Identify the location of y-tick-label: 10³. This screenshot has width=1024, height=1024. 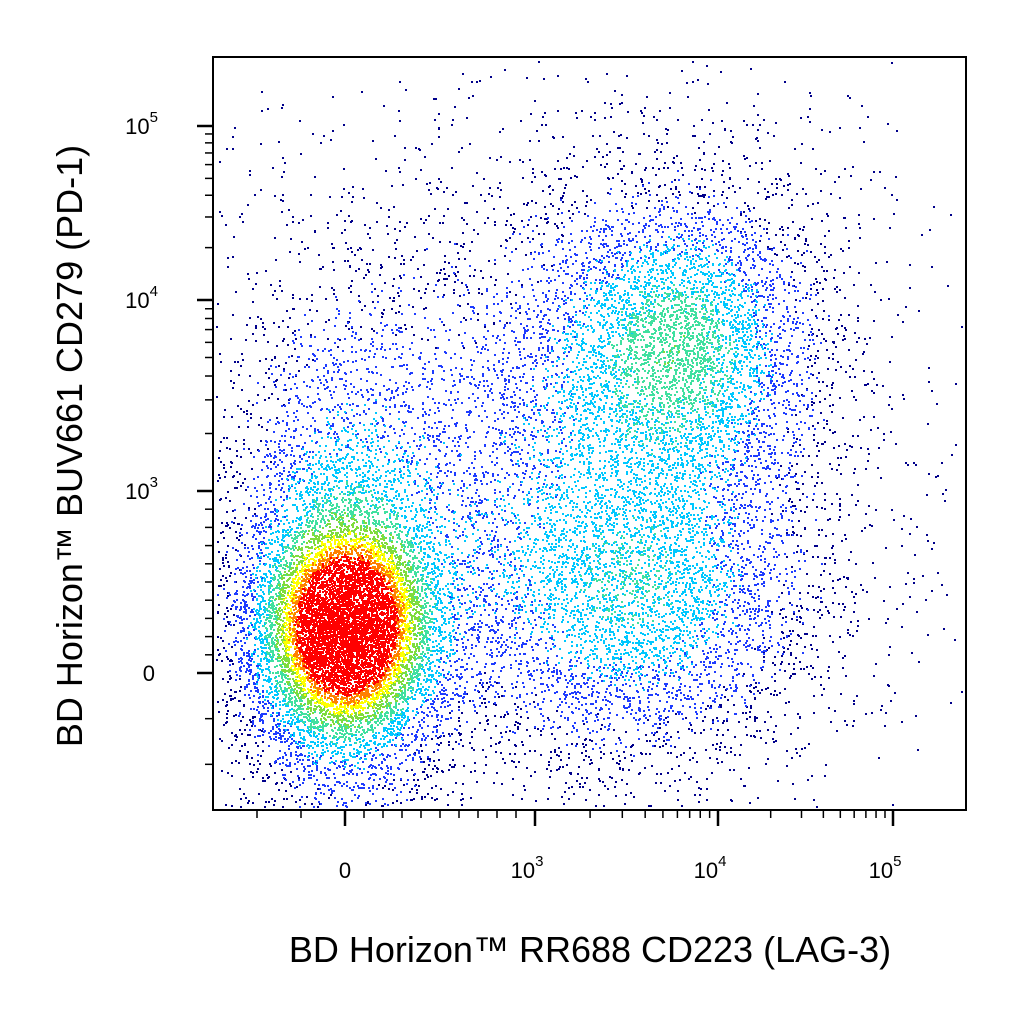
(141, 489).